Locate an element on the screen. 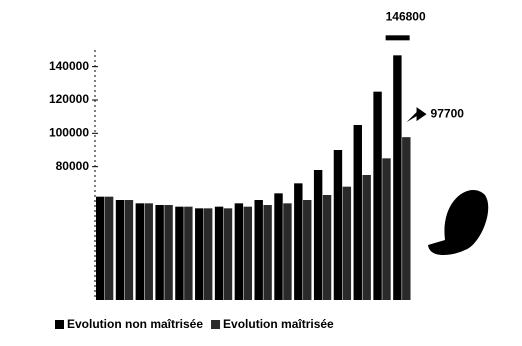 This screenshot has width=522, height=346. logo is located at coordinates (458, 222).